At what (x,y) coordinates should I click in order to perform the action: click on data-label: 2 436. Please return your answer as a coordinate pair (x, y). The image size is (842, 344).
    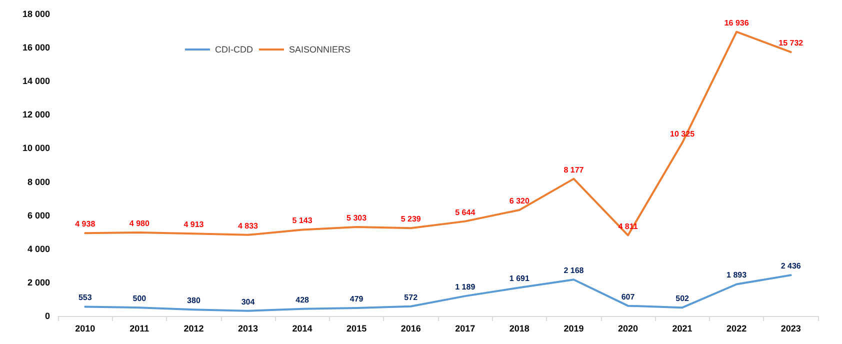
    Looking at the image, I should click on (791, 266).